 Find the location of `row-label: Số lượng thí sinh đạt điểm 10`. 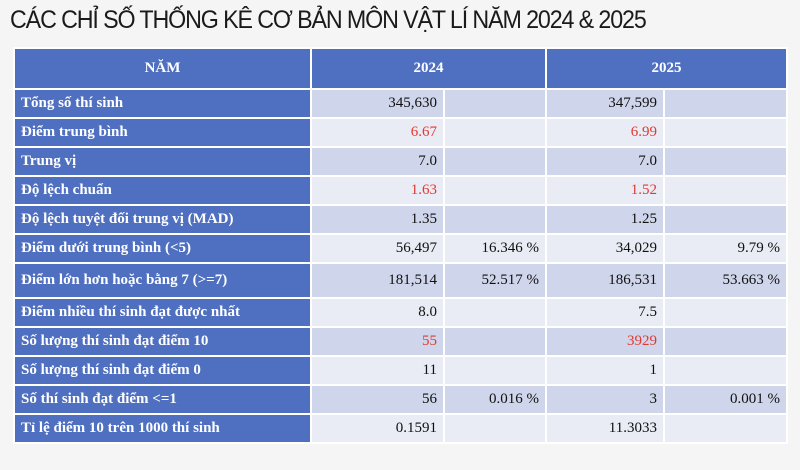

row-label: Số lượng thí sinh đạt điểm 10 is located at coordinates (162, 341).